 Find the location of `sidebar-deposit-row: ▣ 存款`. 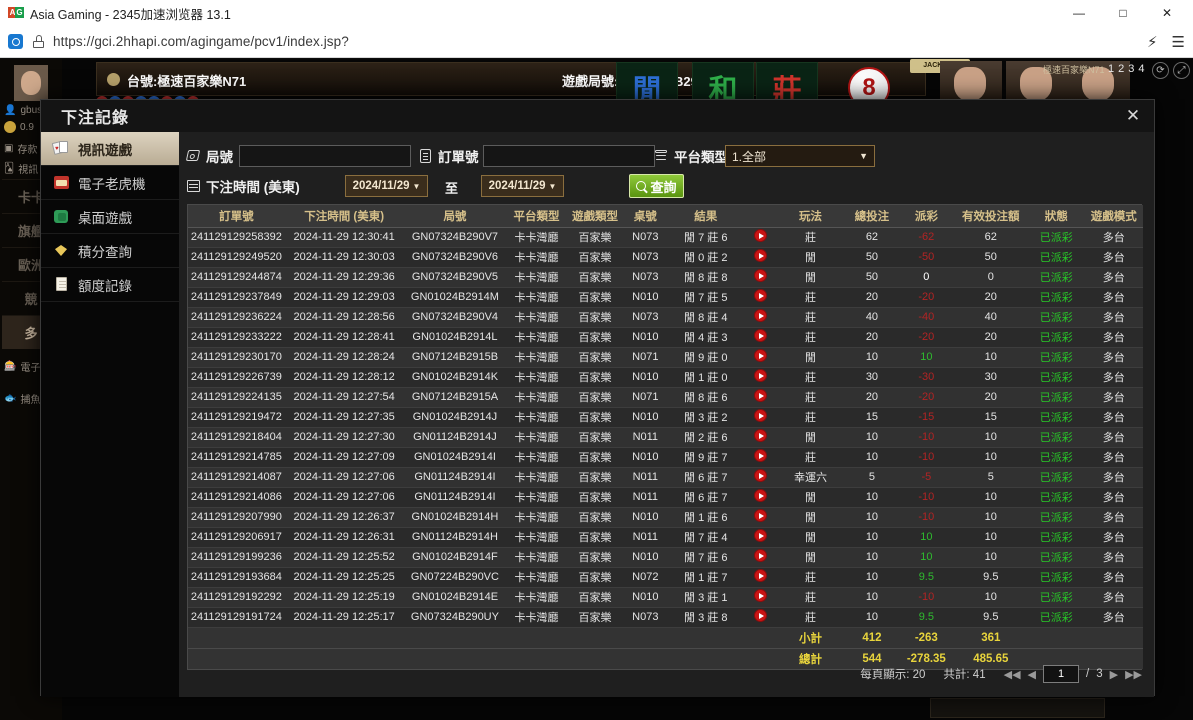

sidebar-deposit-row: ▣ 存款 is located at coordinates (20, 148).